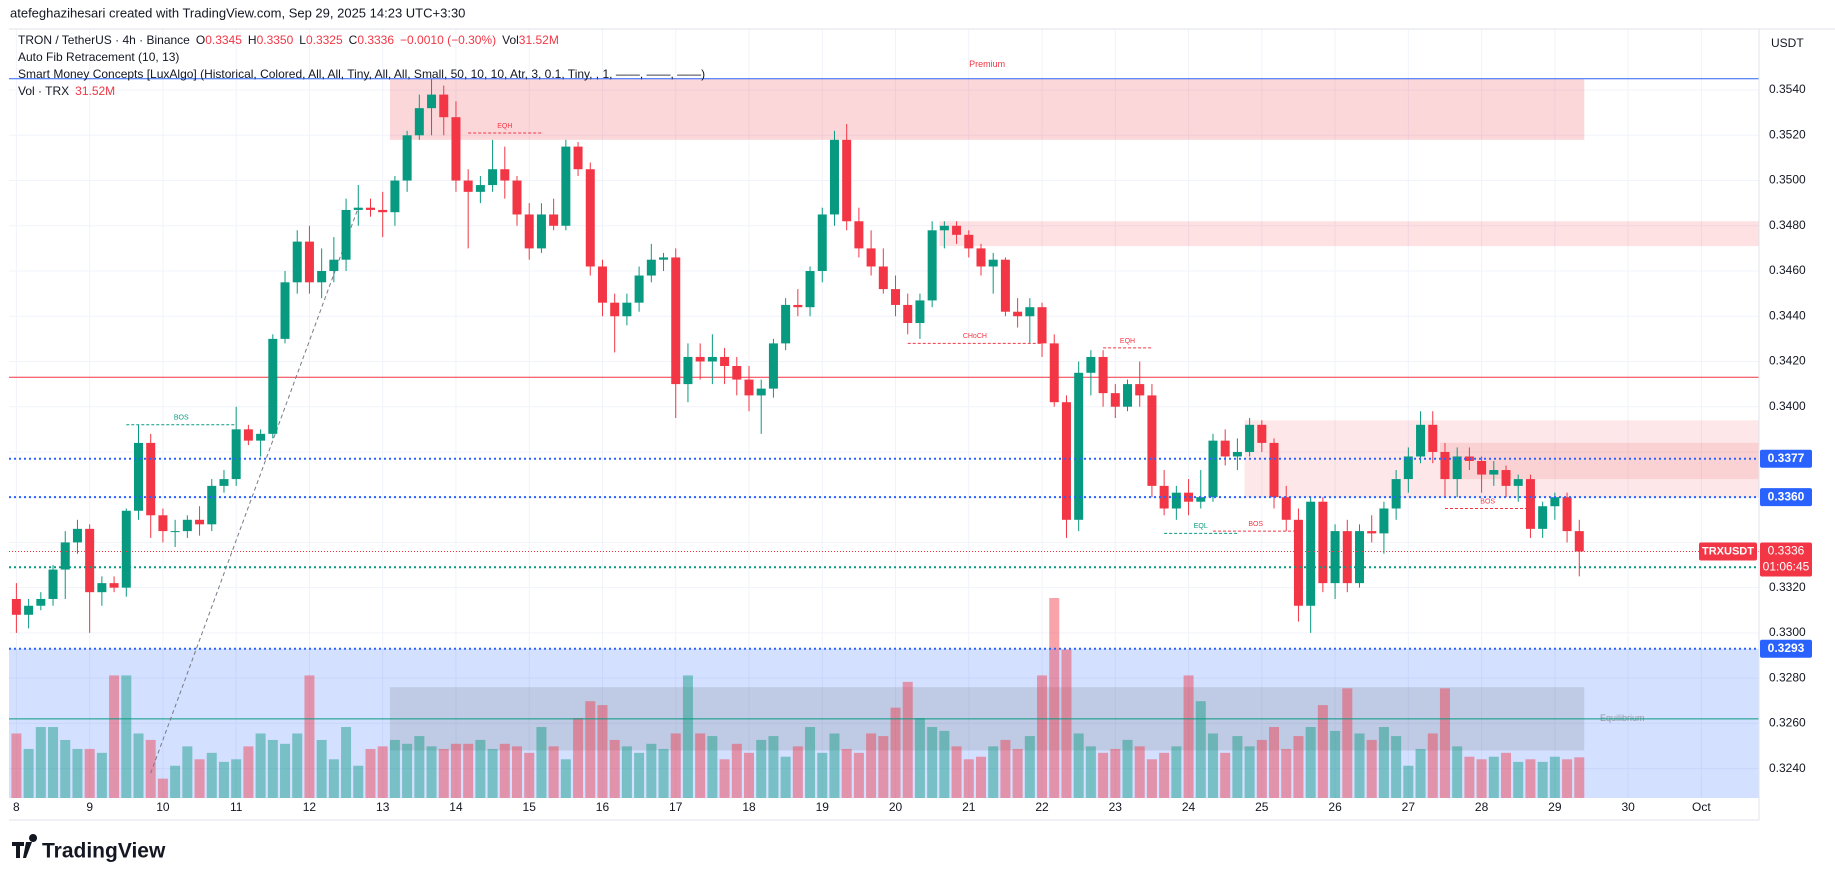 This screenshot has width=1835, height=883. What do you see at coordinates (1201, 526) in the screenshot?
I see `structure-label: EQL` at bounding box center [1201, 526].